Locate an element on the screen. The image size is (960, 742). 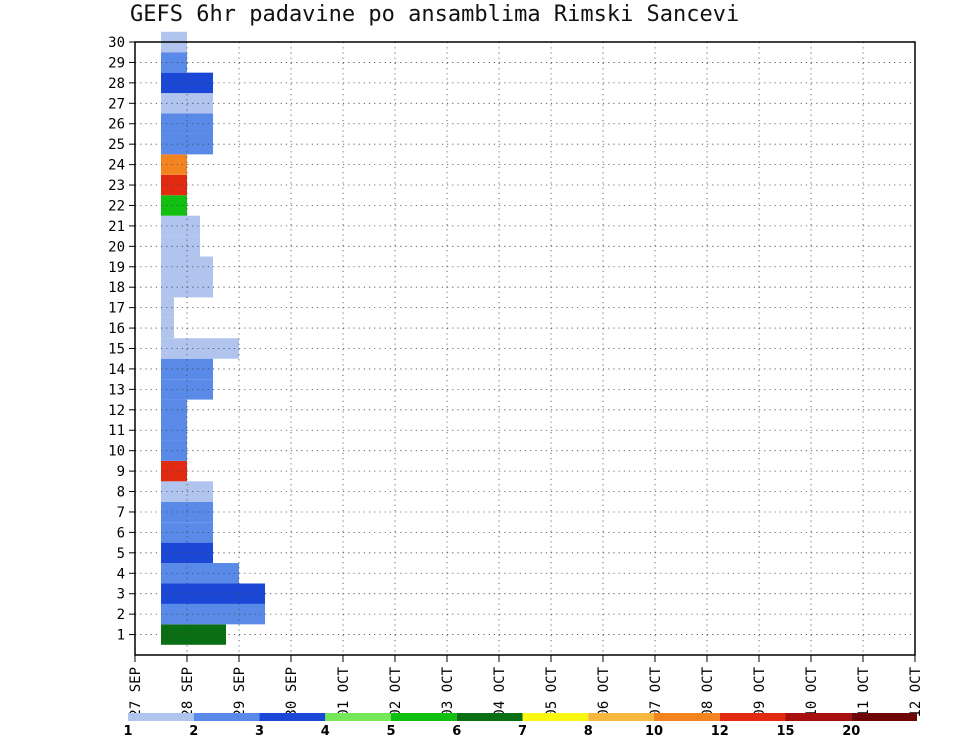
y-tick-label: 11 is located at coordinates (116, 431).